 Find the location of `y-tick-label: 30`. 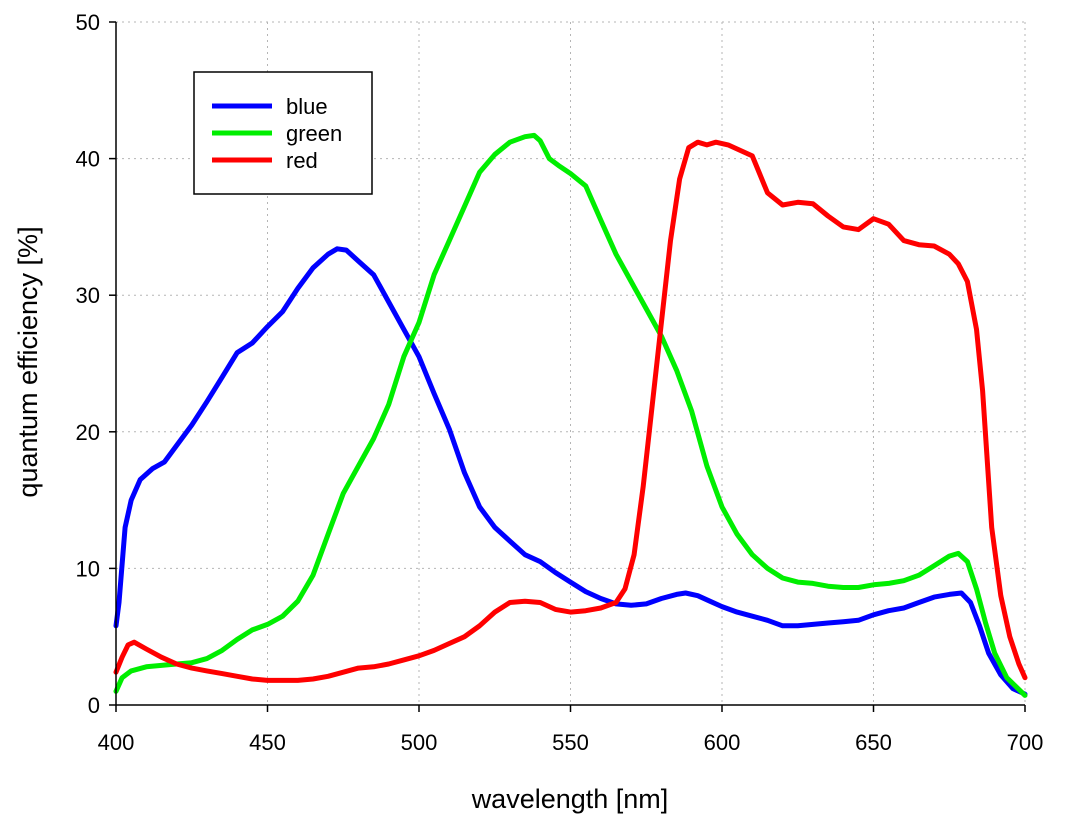

y-tick-label: 30 is located at coordinates (88, 295).